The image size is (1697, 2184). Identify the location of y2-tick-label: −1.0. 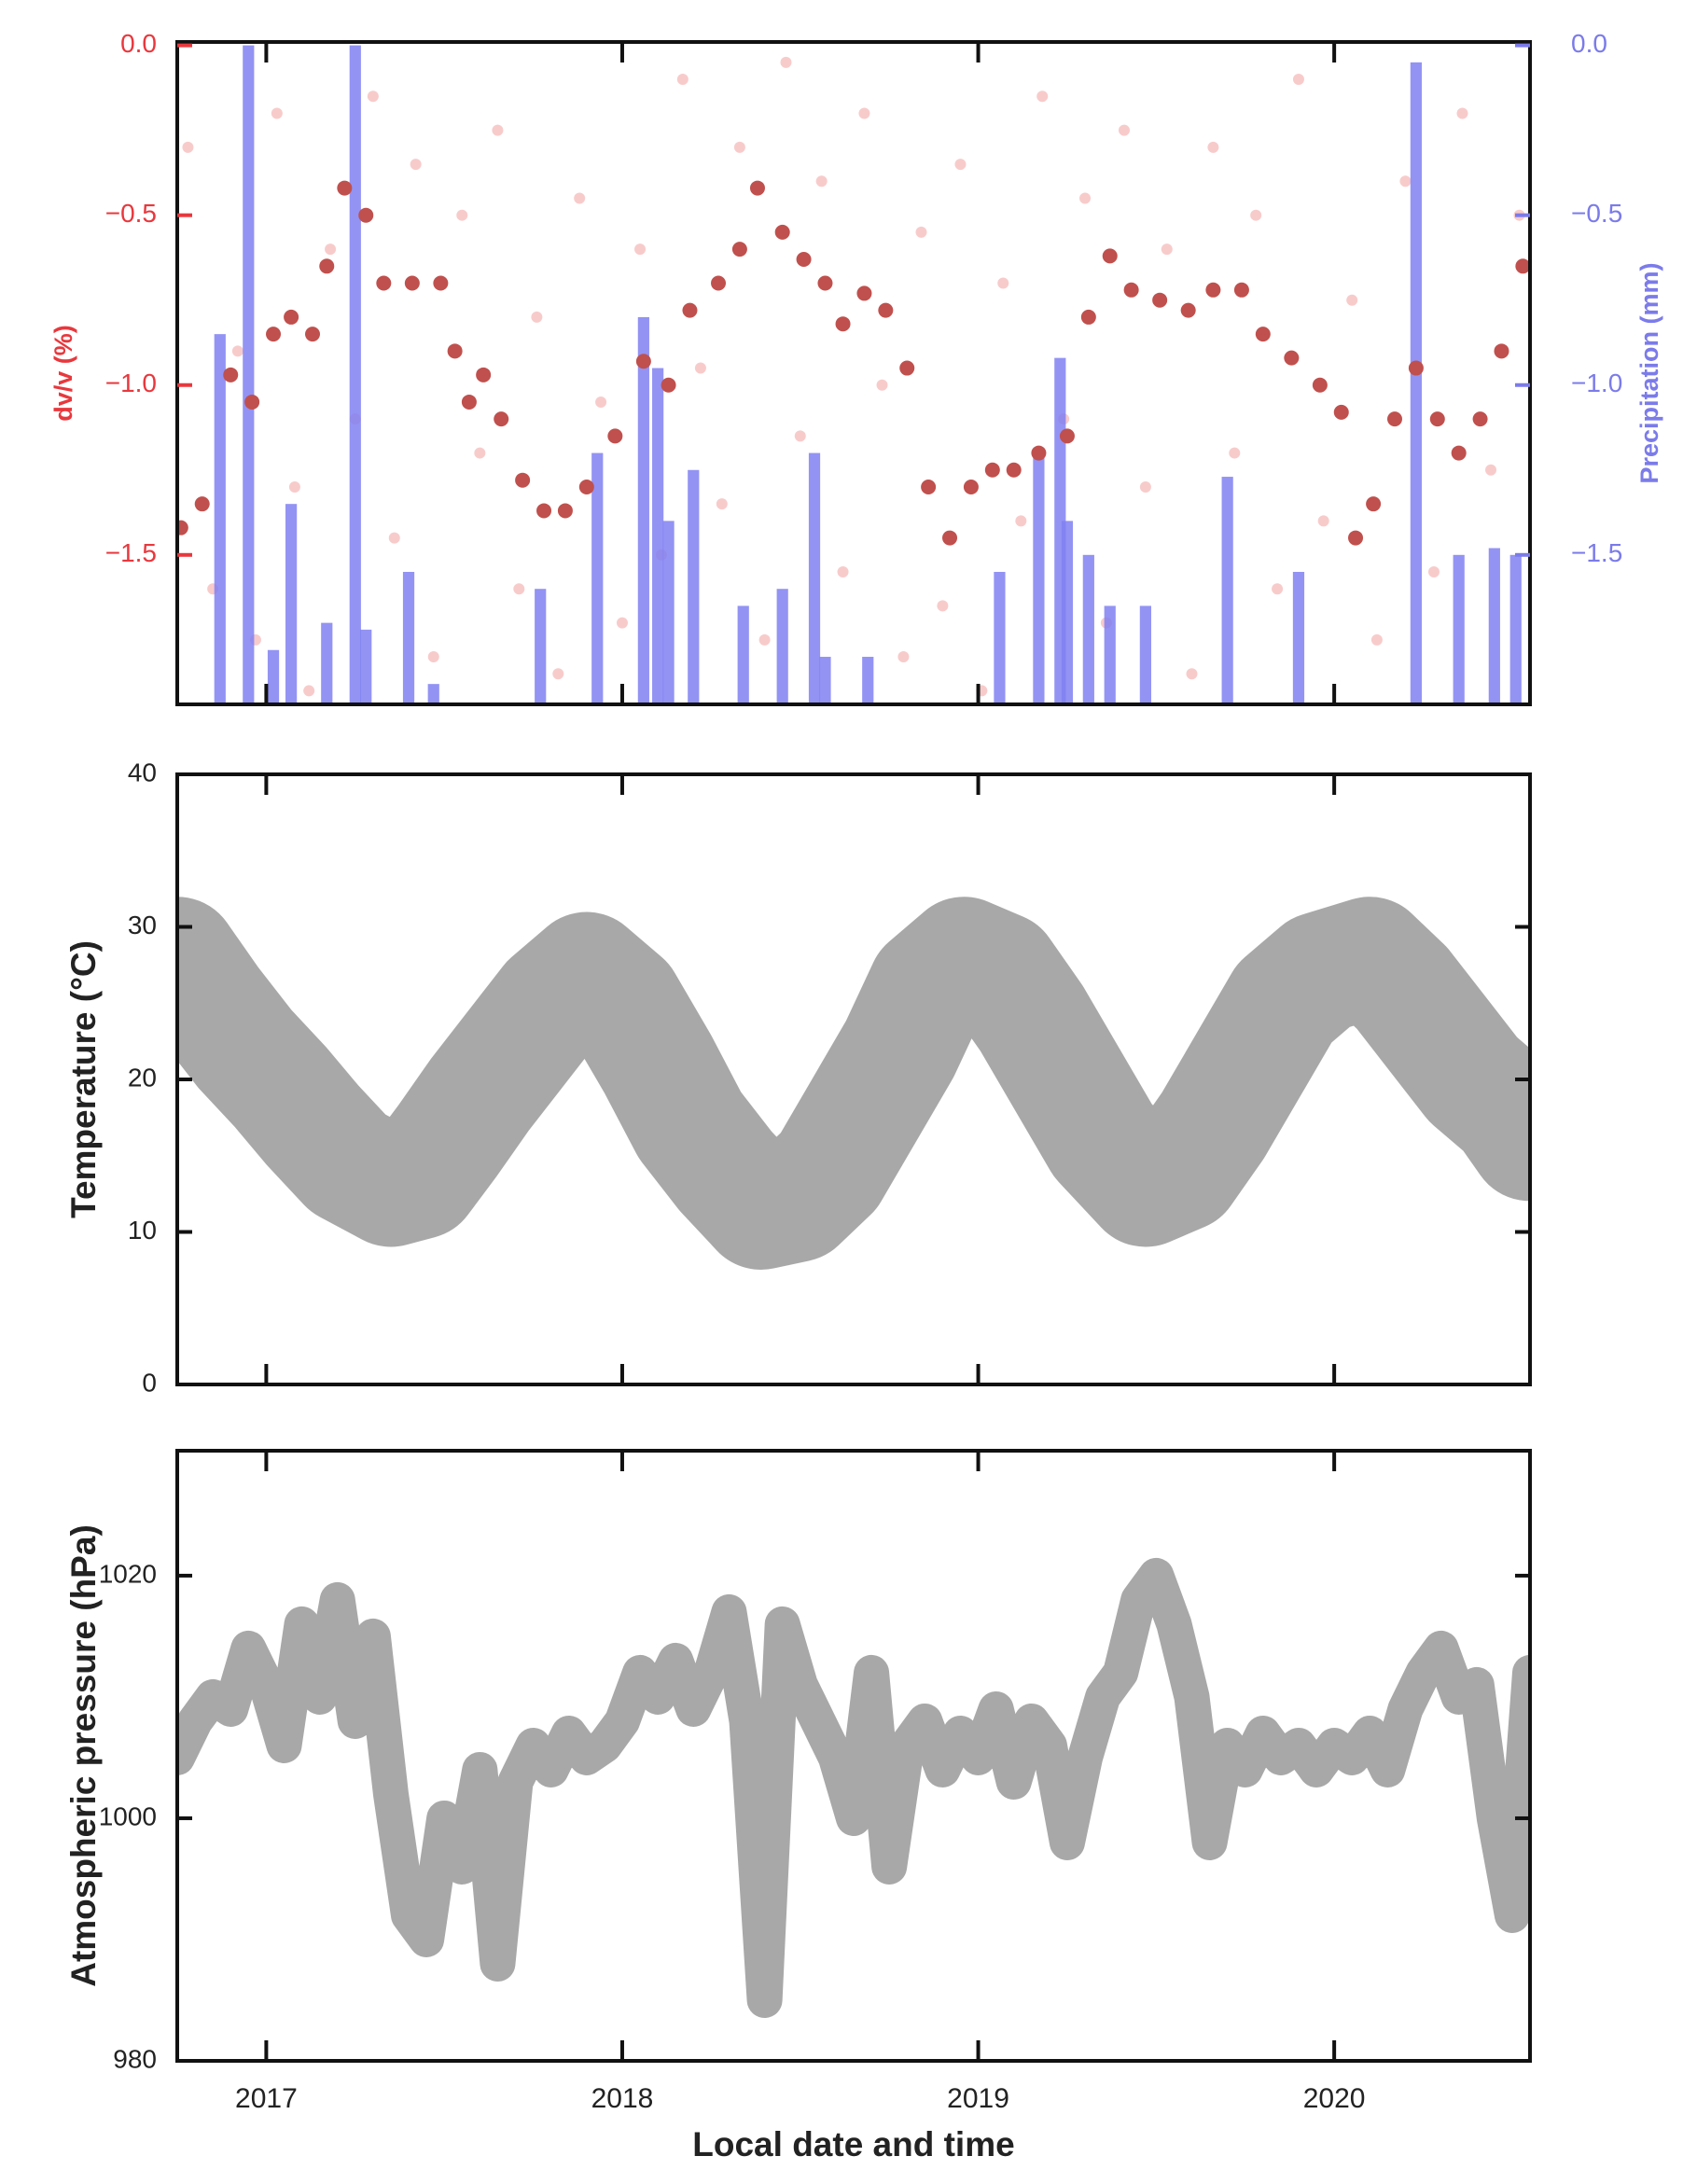
(1596, 383).